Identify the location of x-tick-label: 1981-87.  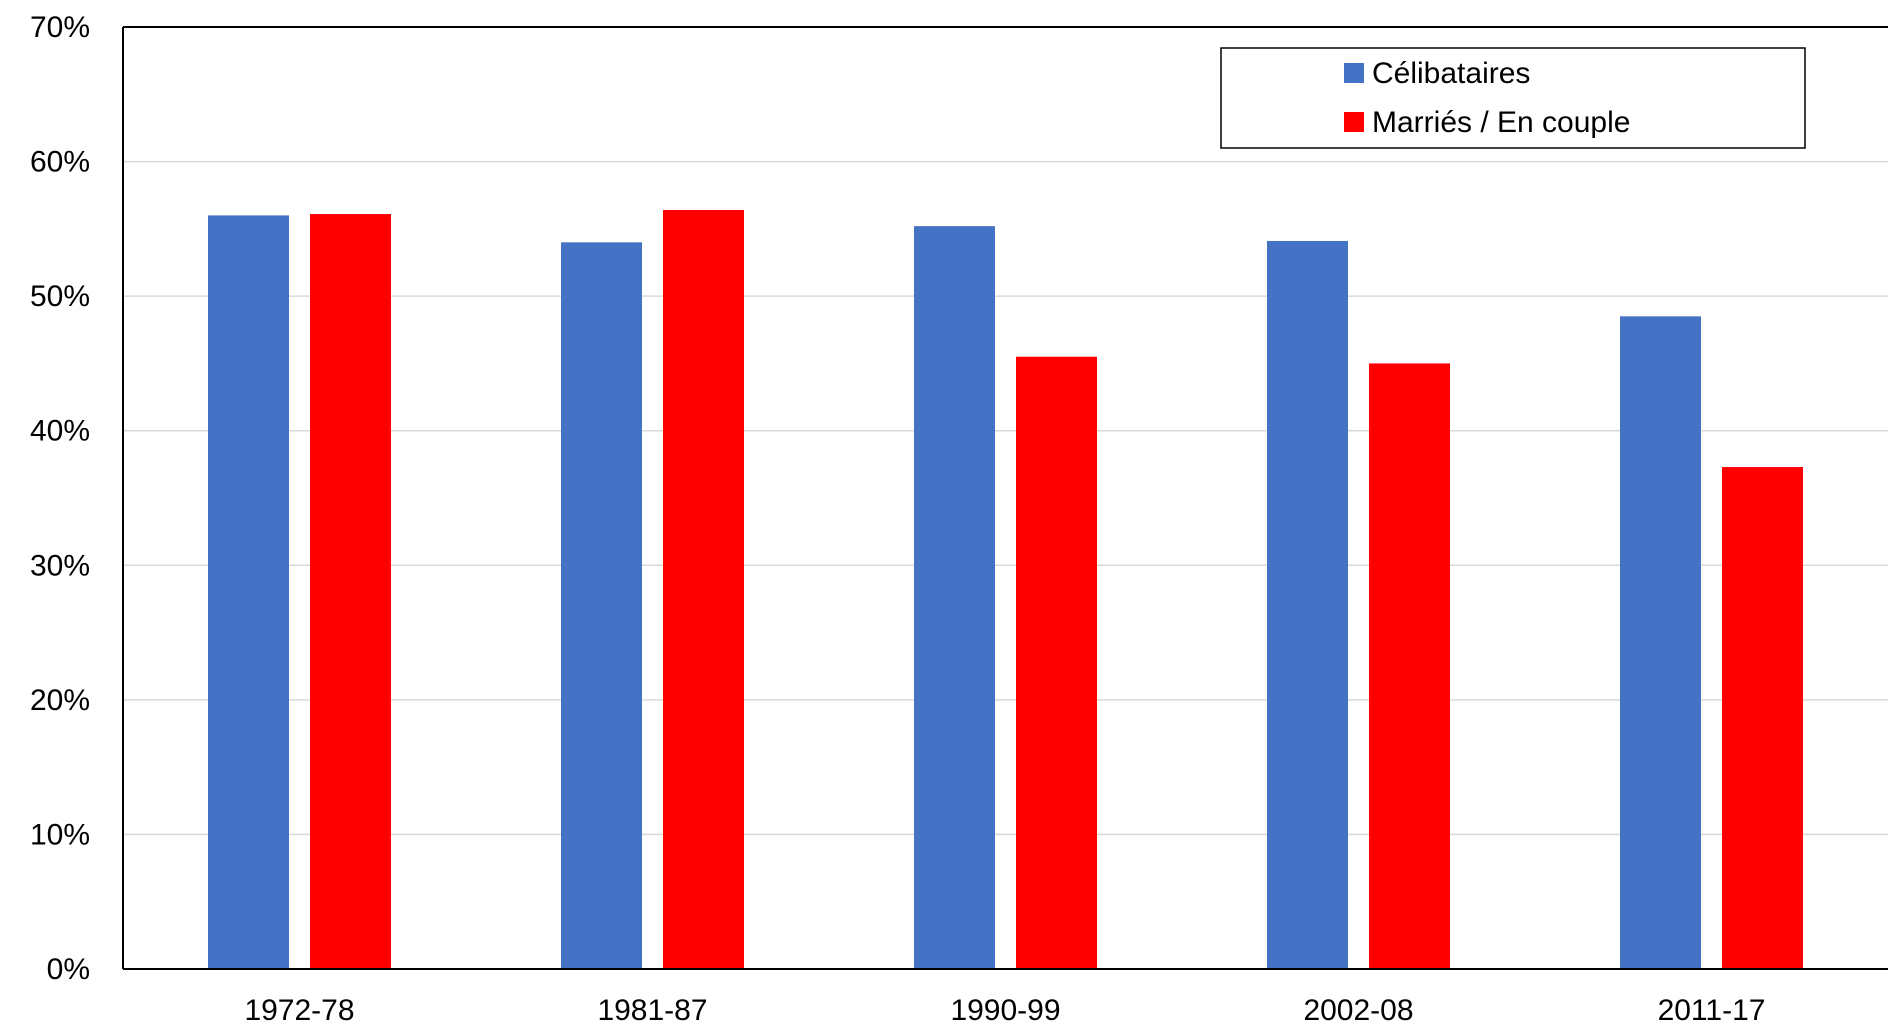
(652, 1010).